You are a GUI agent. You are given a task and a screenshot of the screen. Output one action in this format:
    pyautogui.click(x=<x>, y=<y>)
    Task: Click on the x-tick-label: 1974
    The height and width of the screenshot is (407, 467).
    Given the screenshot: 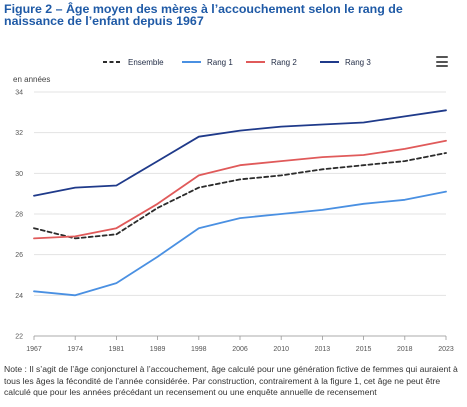 What is the action you would take?
    pyautogui.click(x=75, y=349)
    